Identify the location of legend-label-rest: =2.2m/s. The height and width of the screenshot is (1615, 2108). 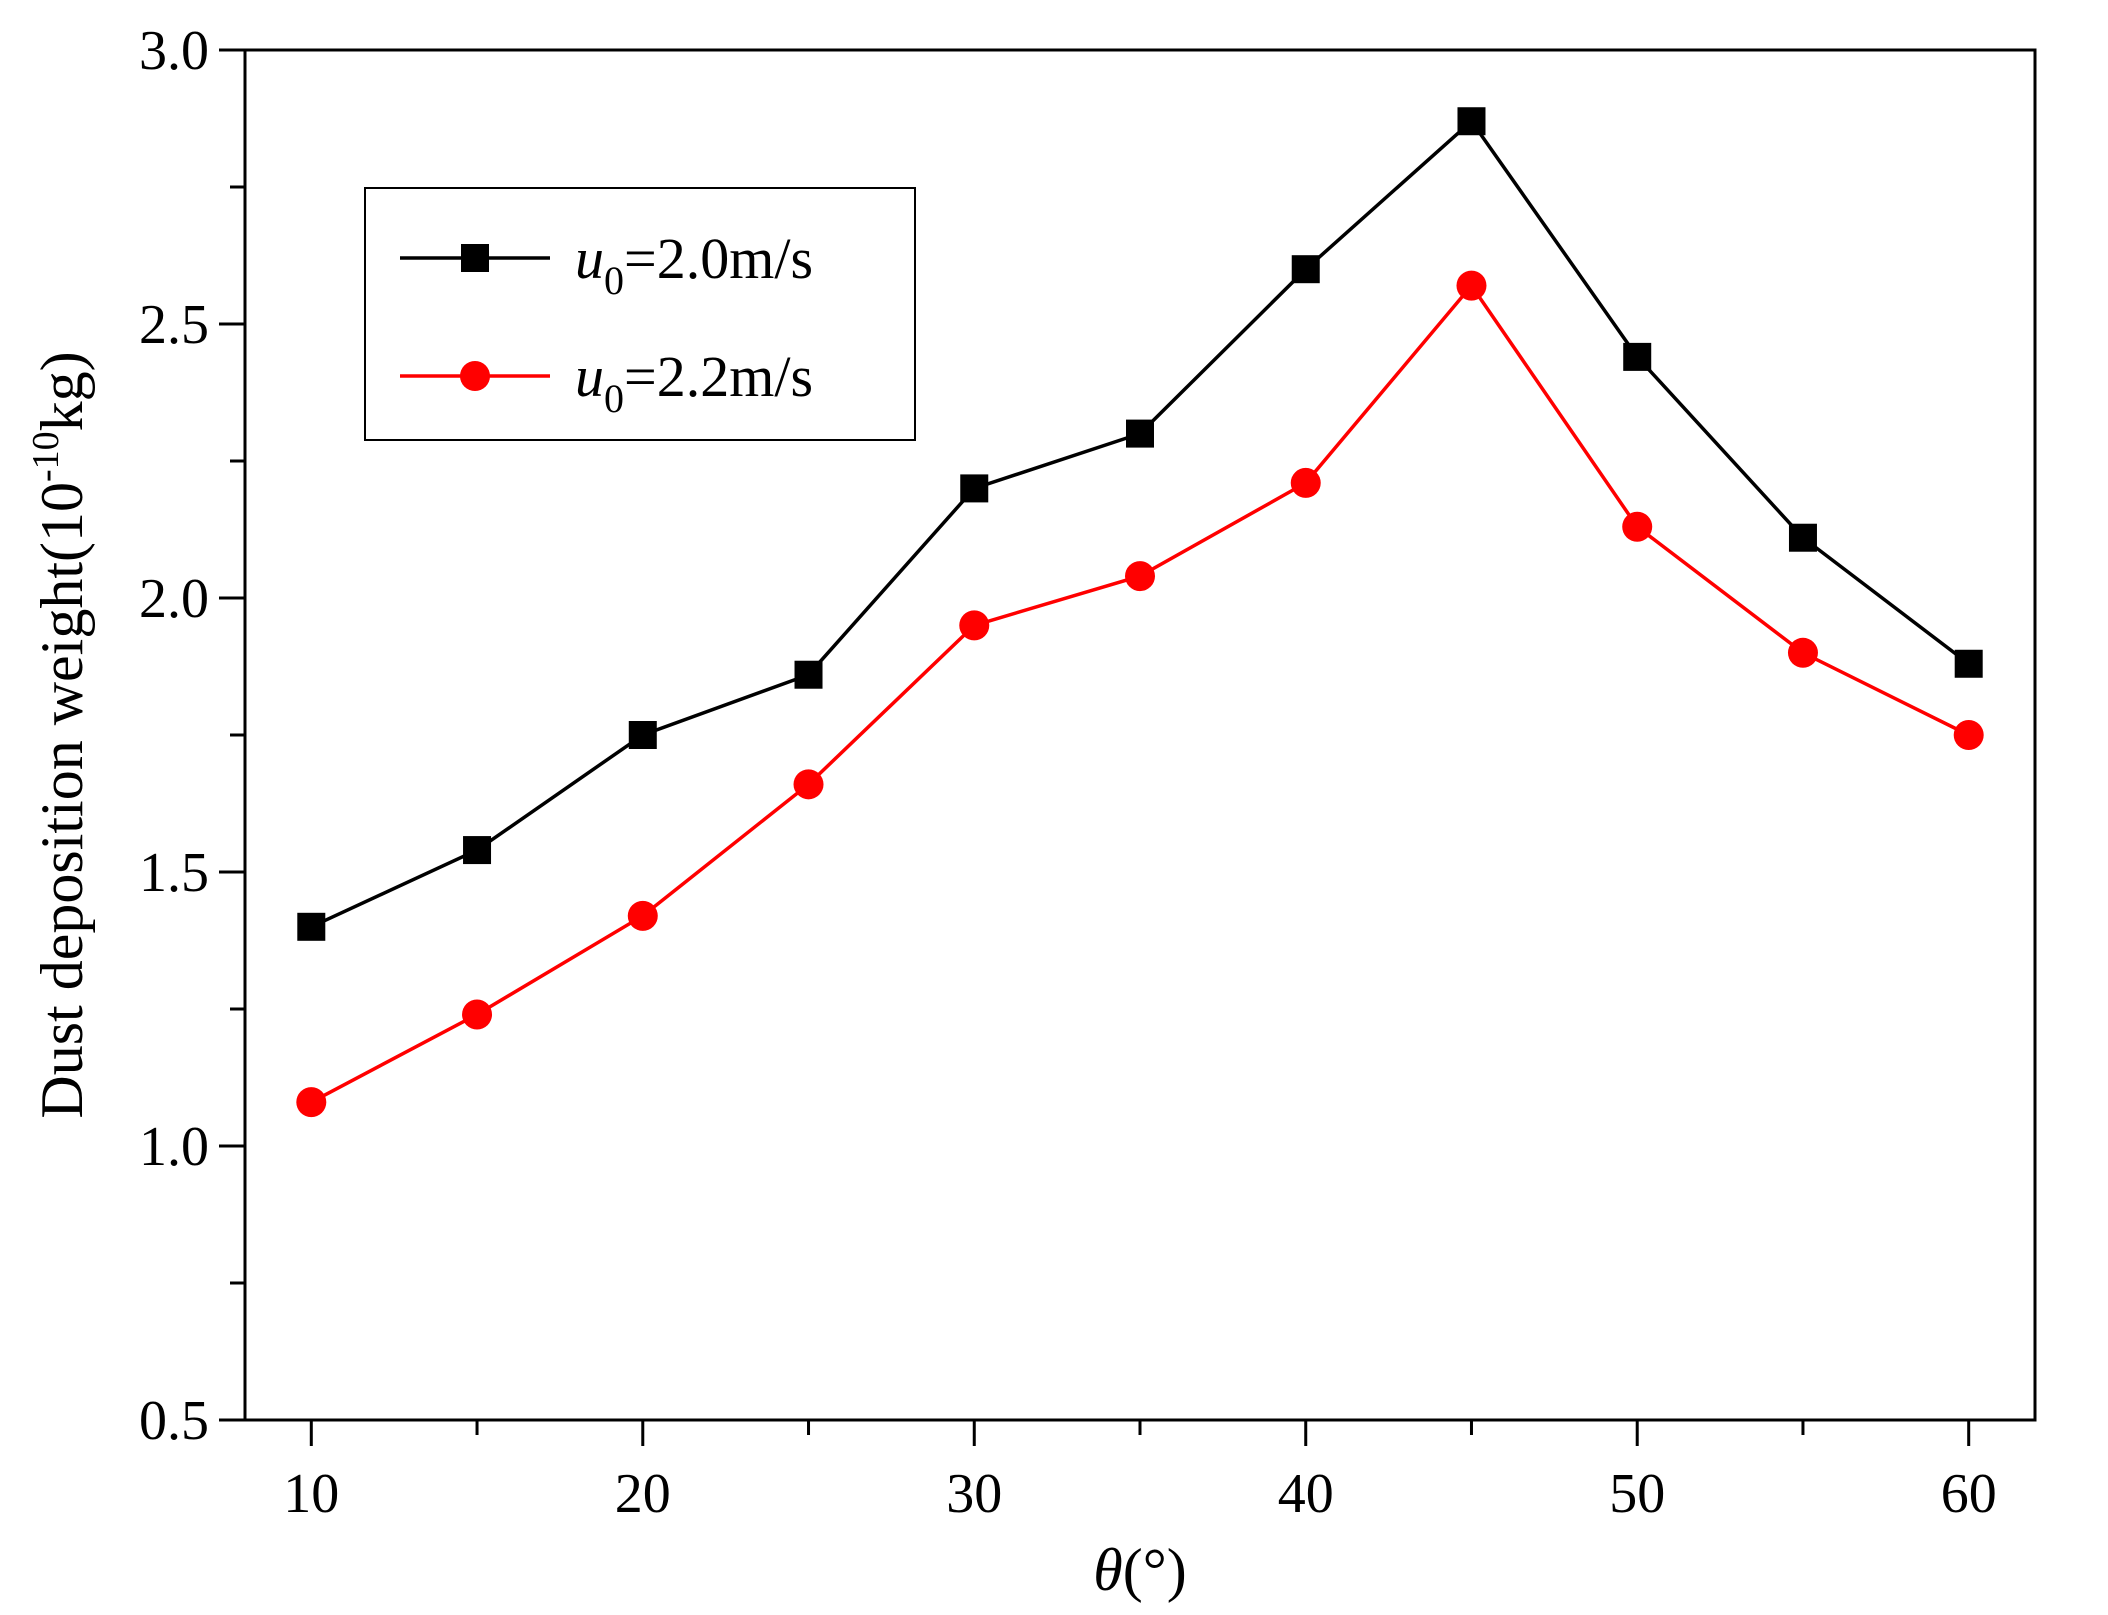
(718, 376).